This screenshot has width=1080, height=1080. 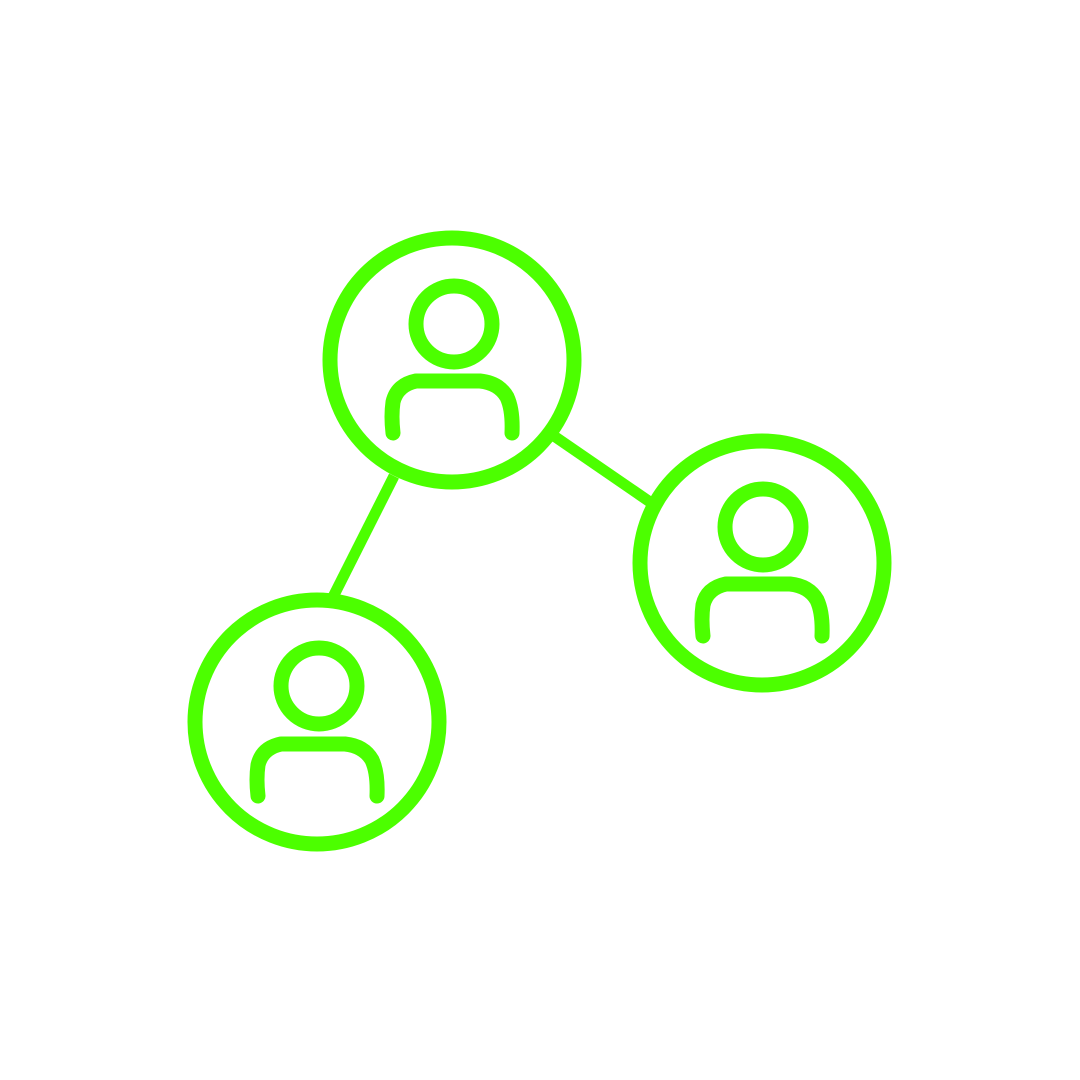 I want to click on connector-line-top-right, so click(x=602, y=469).